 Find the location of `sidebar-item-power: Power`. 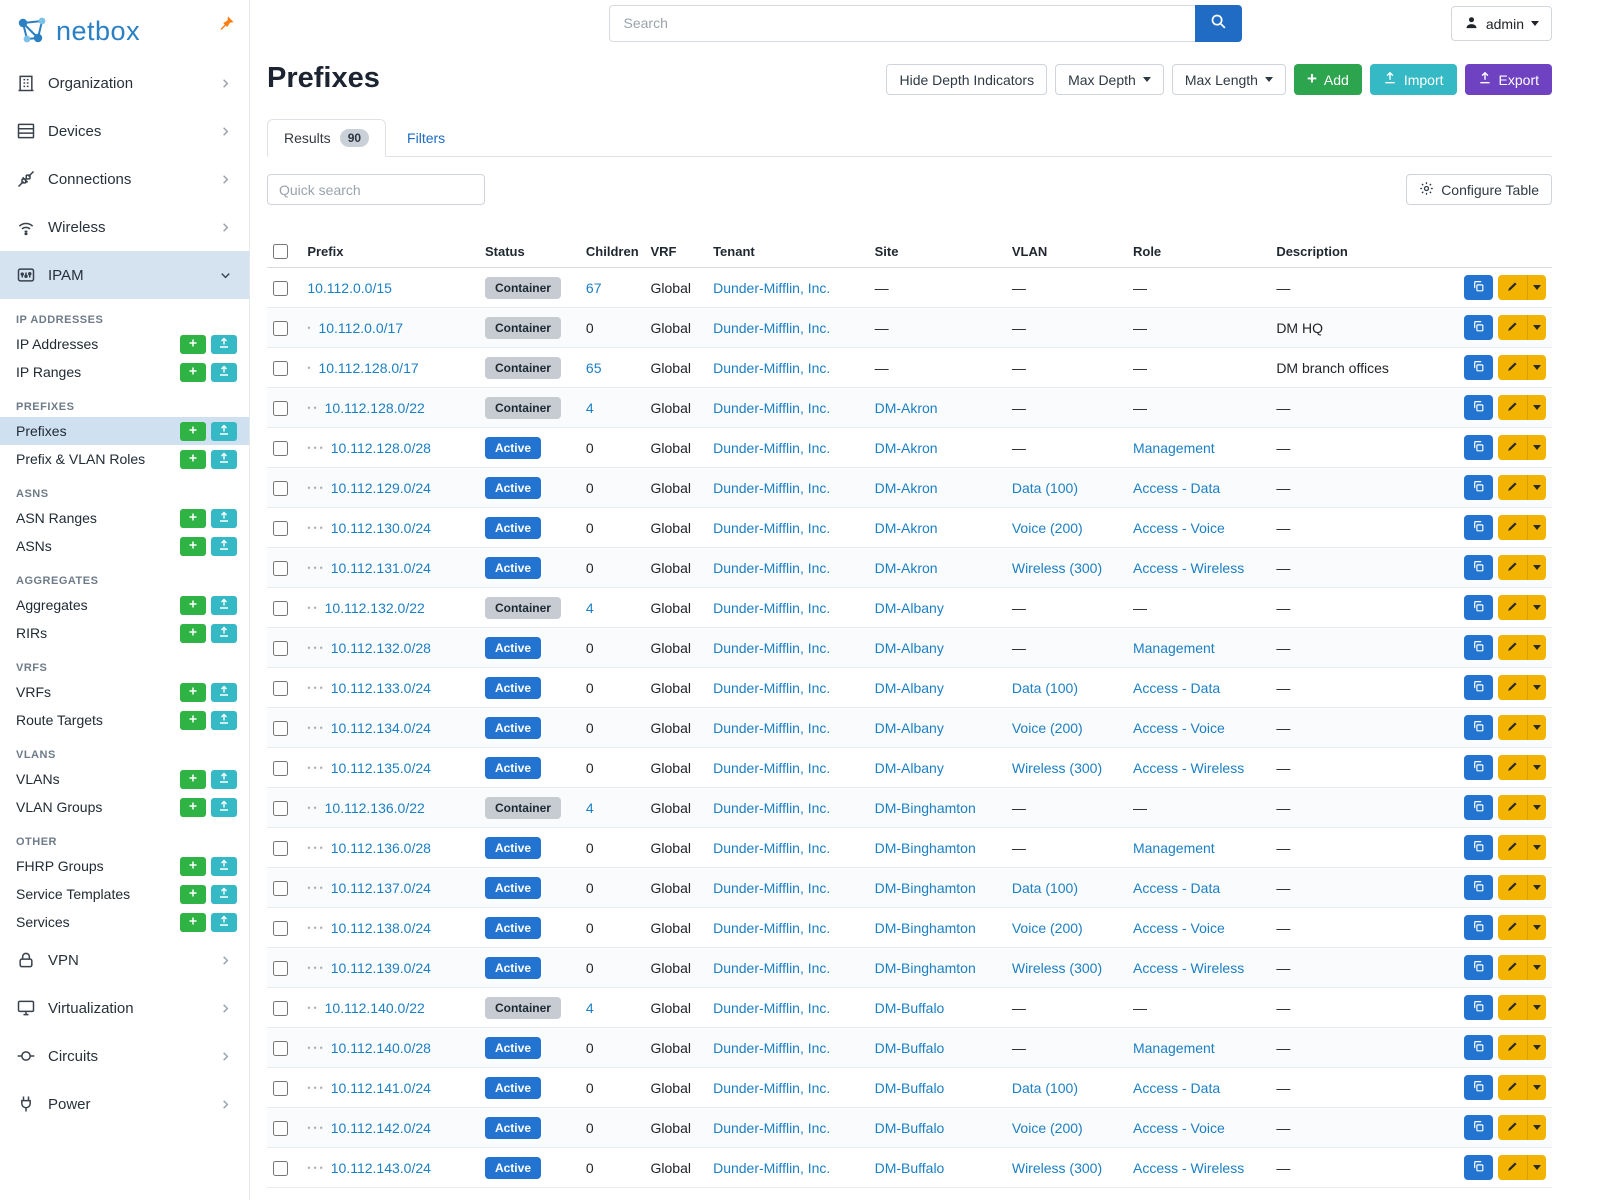

sidebar-item-power: Power is located at coordinates (124, 1104).